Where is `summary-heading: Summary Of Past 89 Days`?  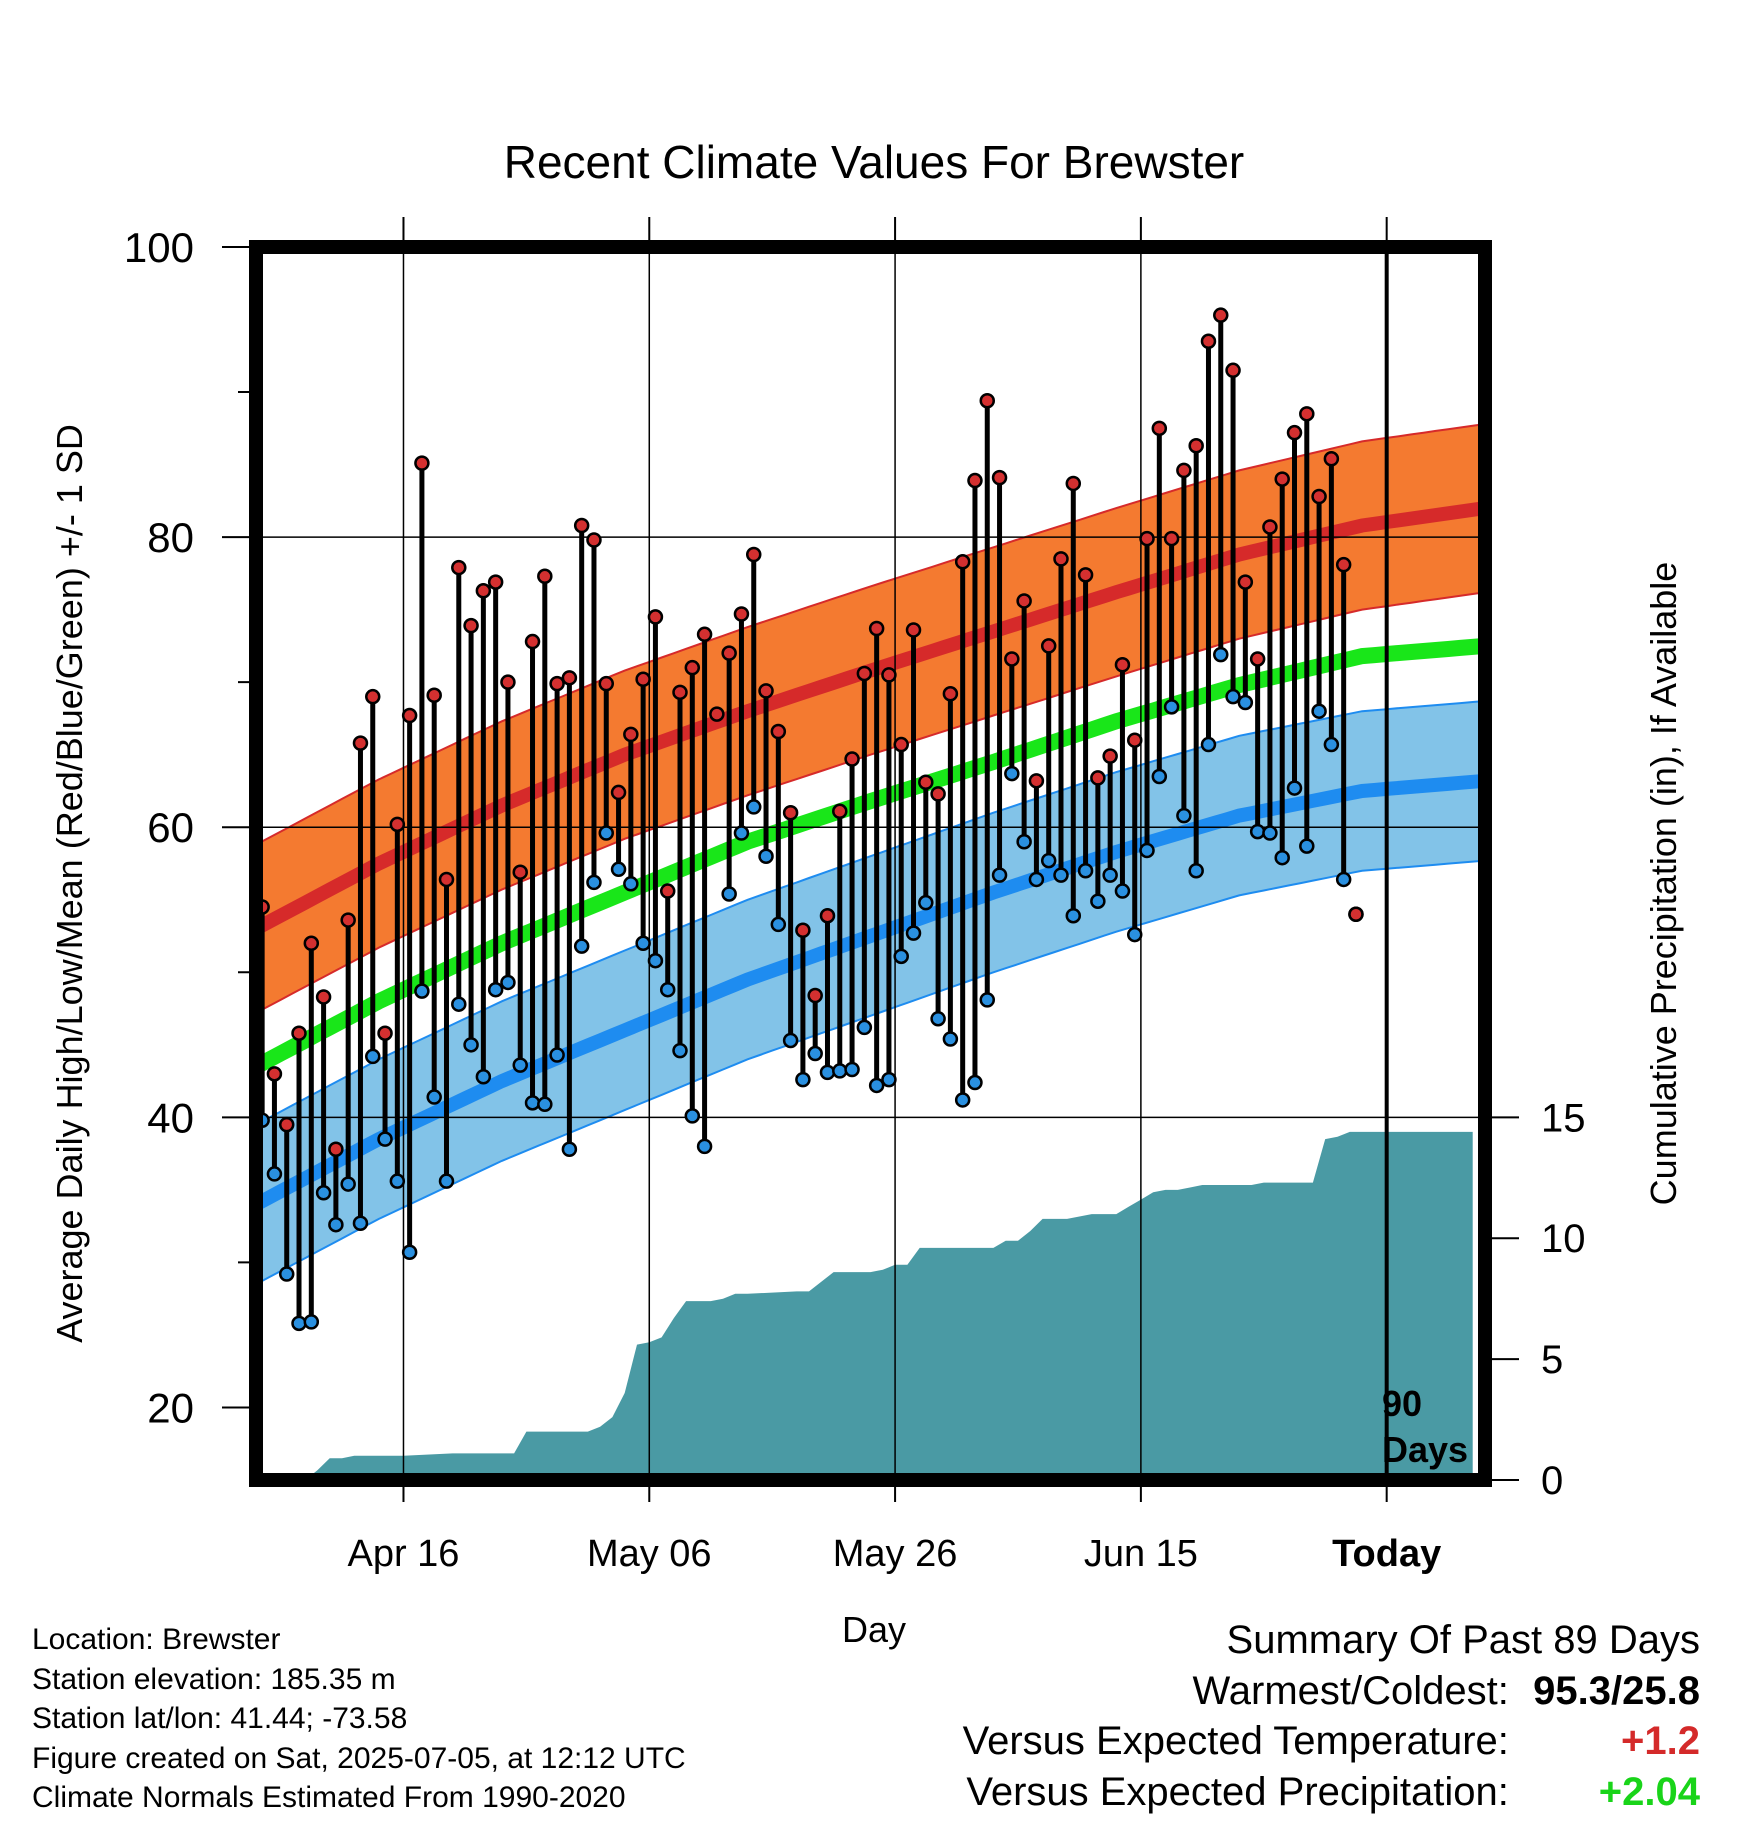 summary-heading: Summary Of Past 89 Days is located at coordinates (1463, 1640).